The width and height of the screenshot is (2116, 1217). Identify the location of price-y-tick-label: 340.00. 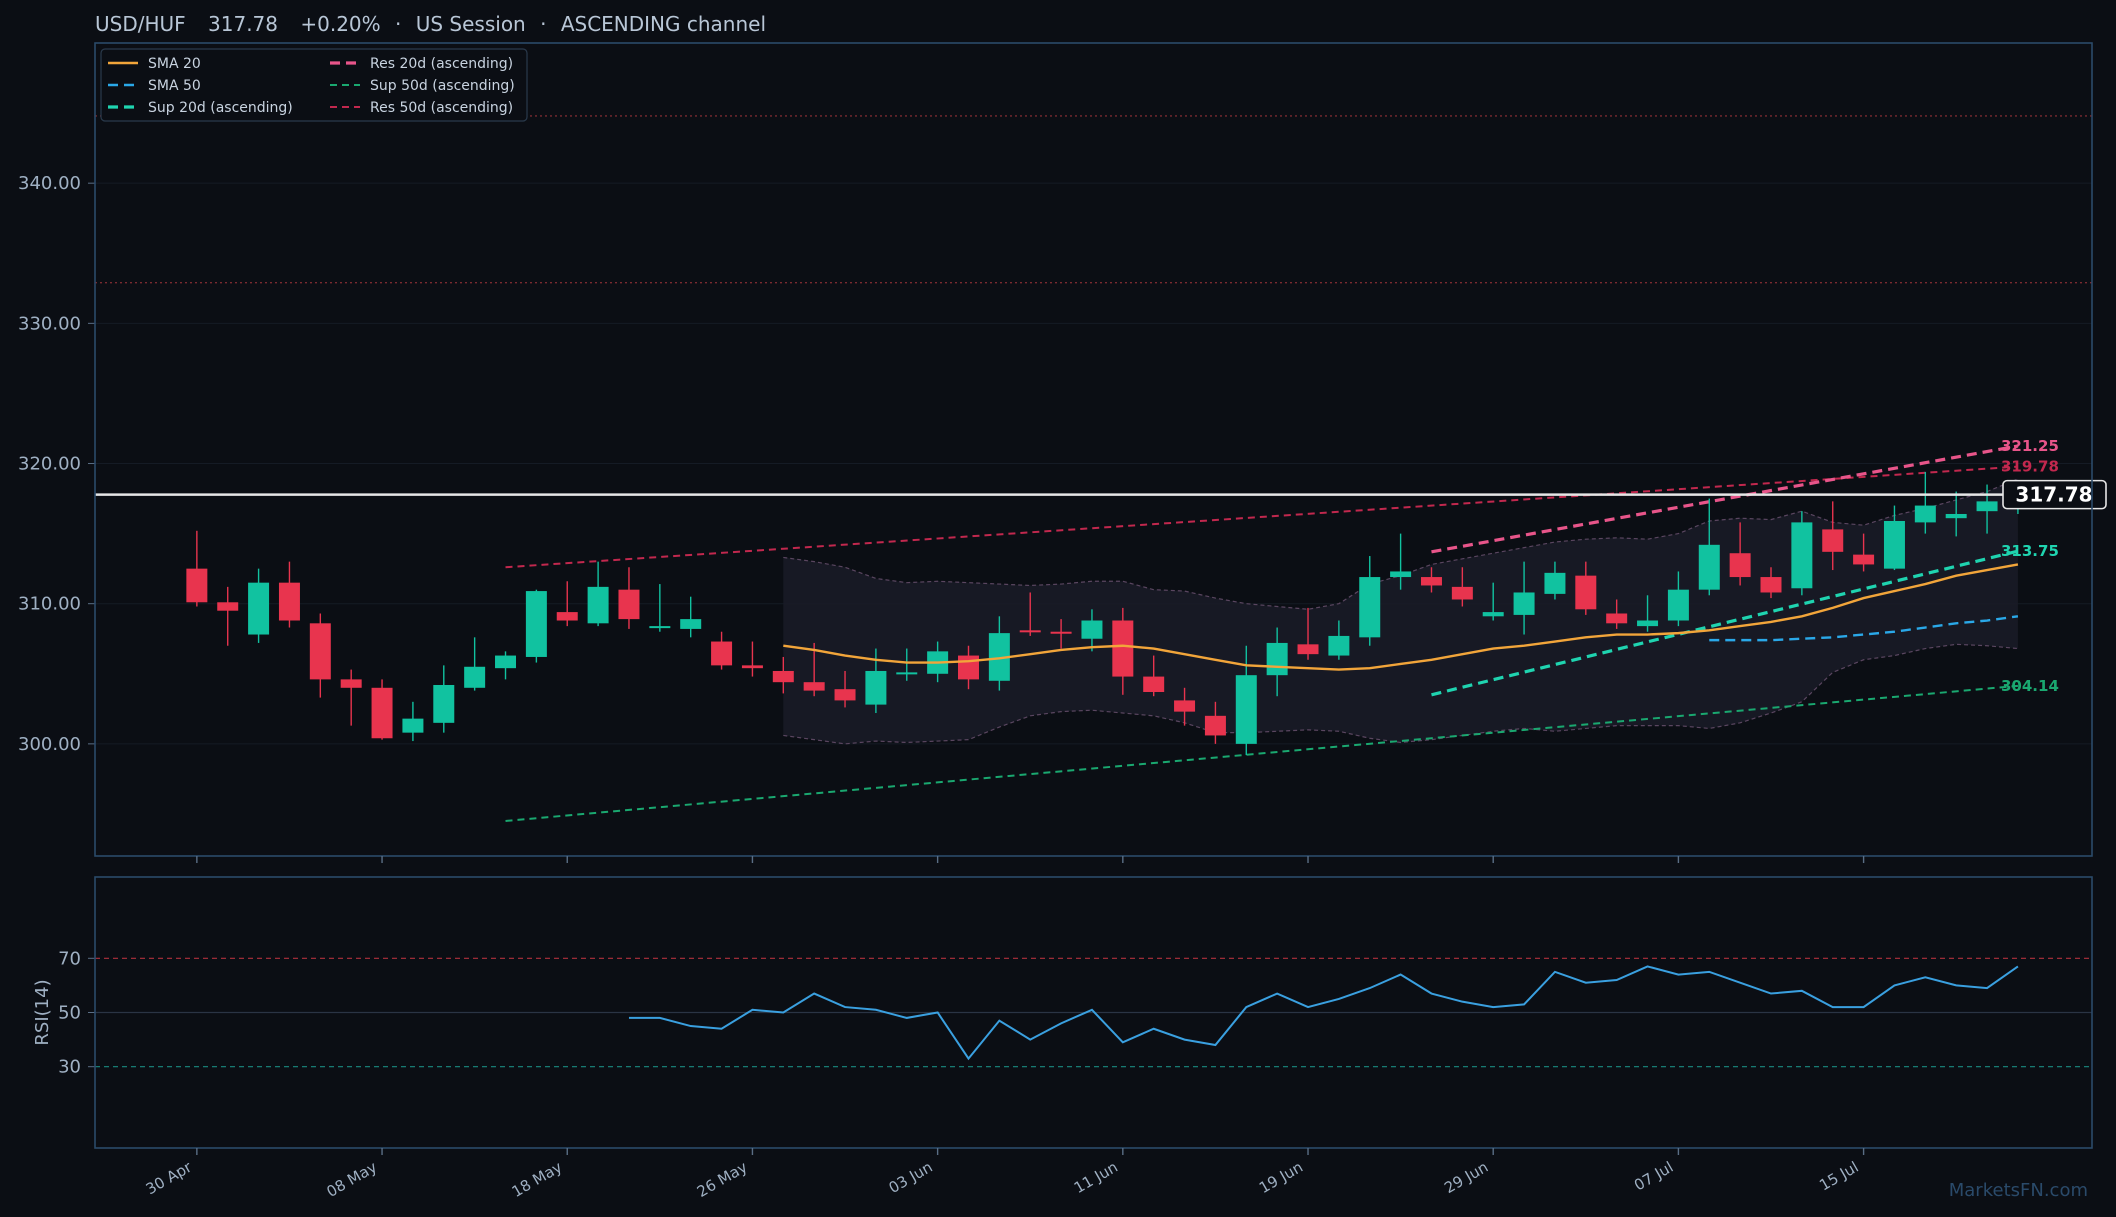
(49, 183).